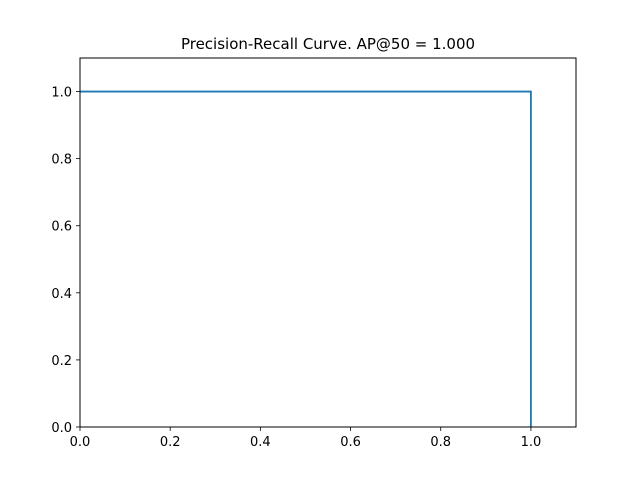  I want to click on x-tick-label-0: 0.0, so click(80, 442).